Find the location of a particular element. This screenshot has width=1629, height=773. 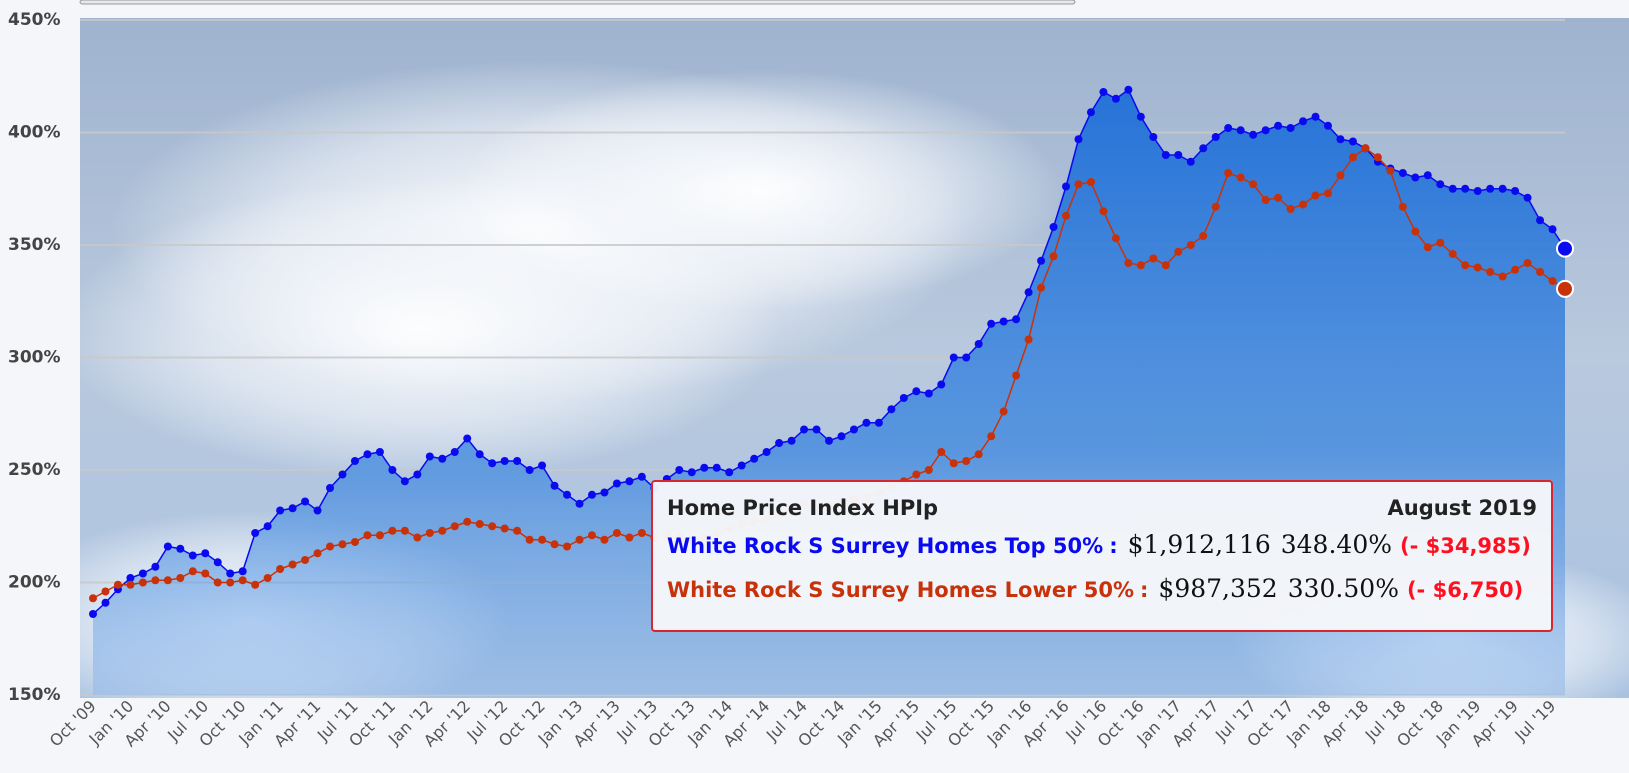

top-box is located at coordinates (577, 2).